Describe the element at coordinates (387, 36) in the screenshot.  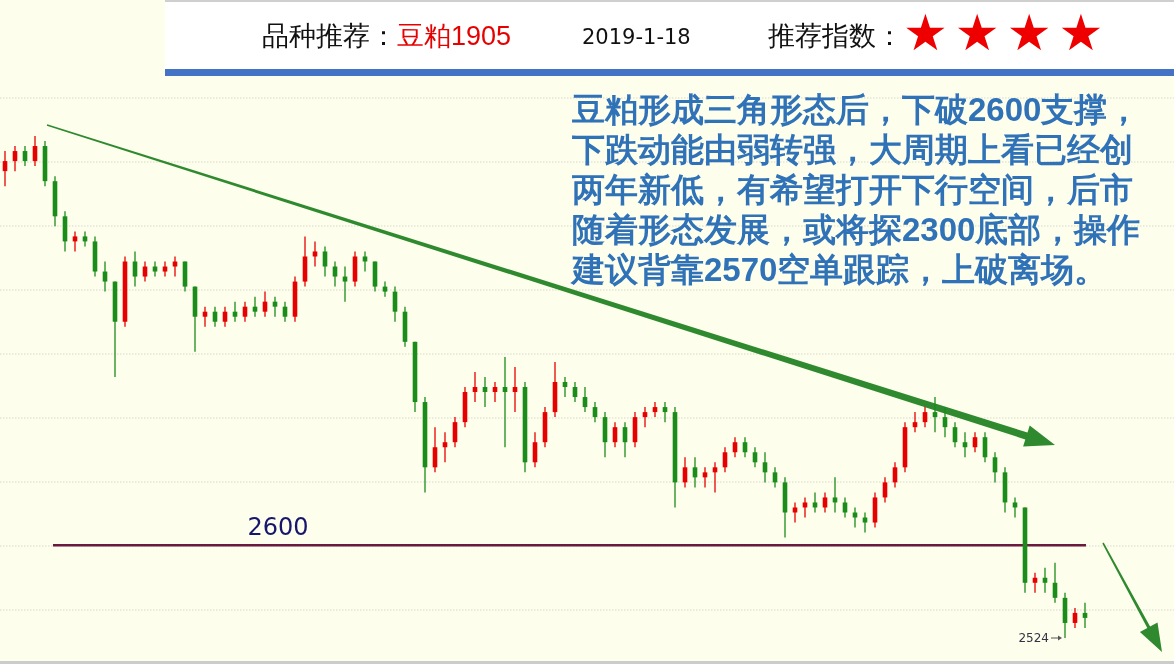
I see `title: 品种推荐：豆粕1905` at that location.